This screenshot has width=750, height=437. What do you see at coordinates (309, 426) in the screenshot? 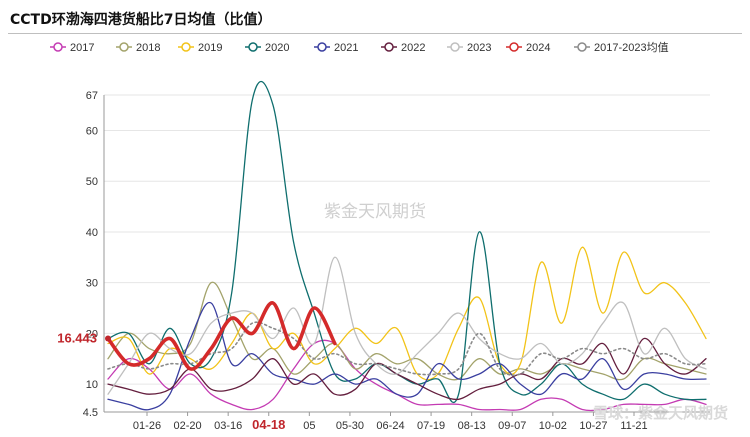
I see `x-tick-label: 05` at bounding box center [309, 426].